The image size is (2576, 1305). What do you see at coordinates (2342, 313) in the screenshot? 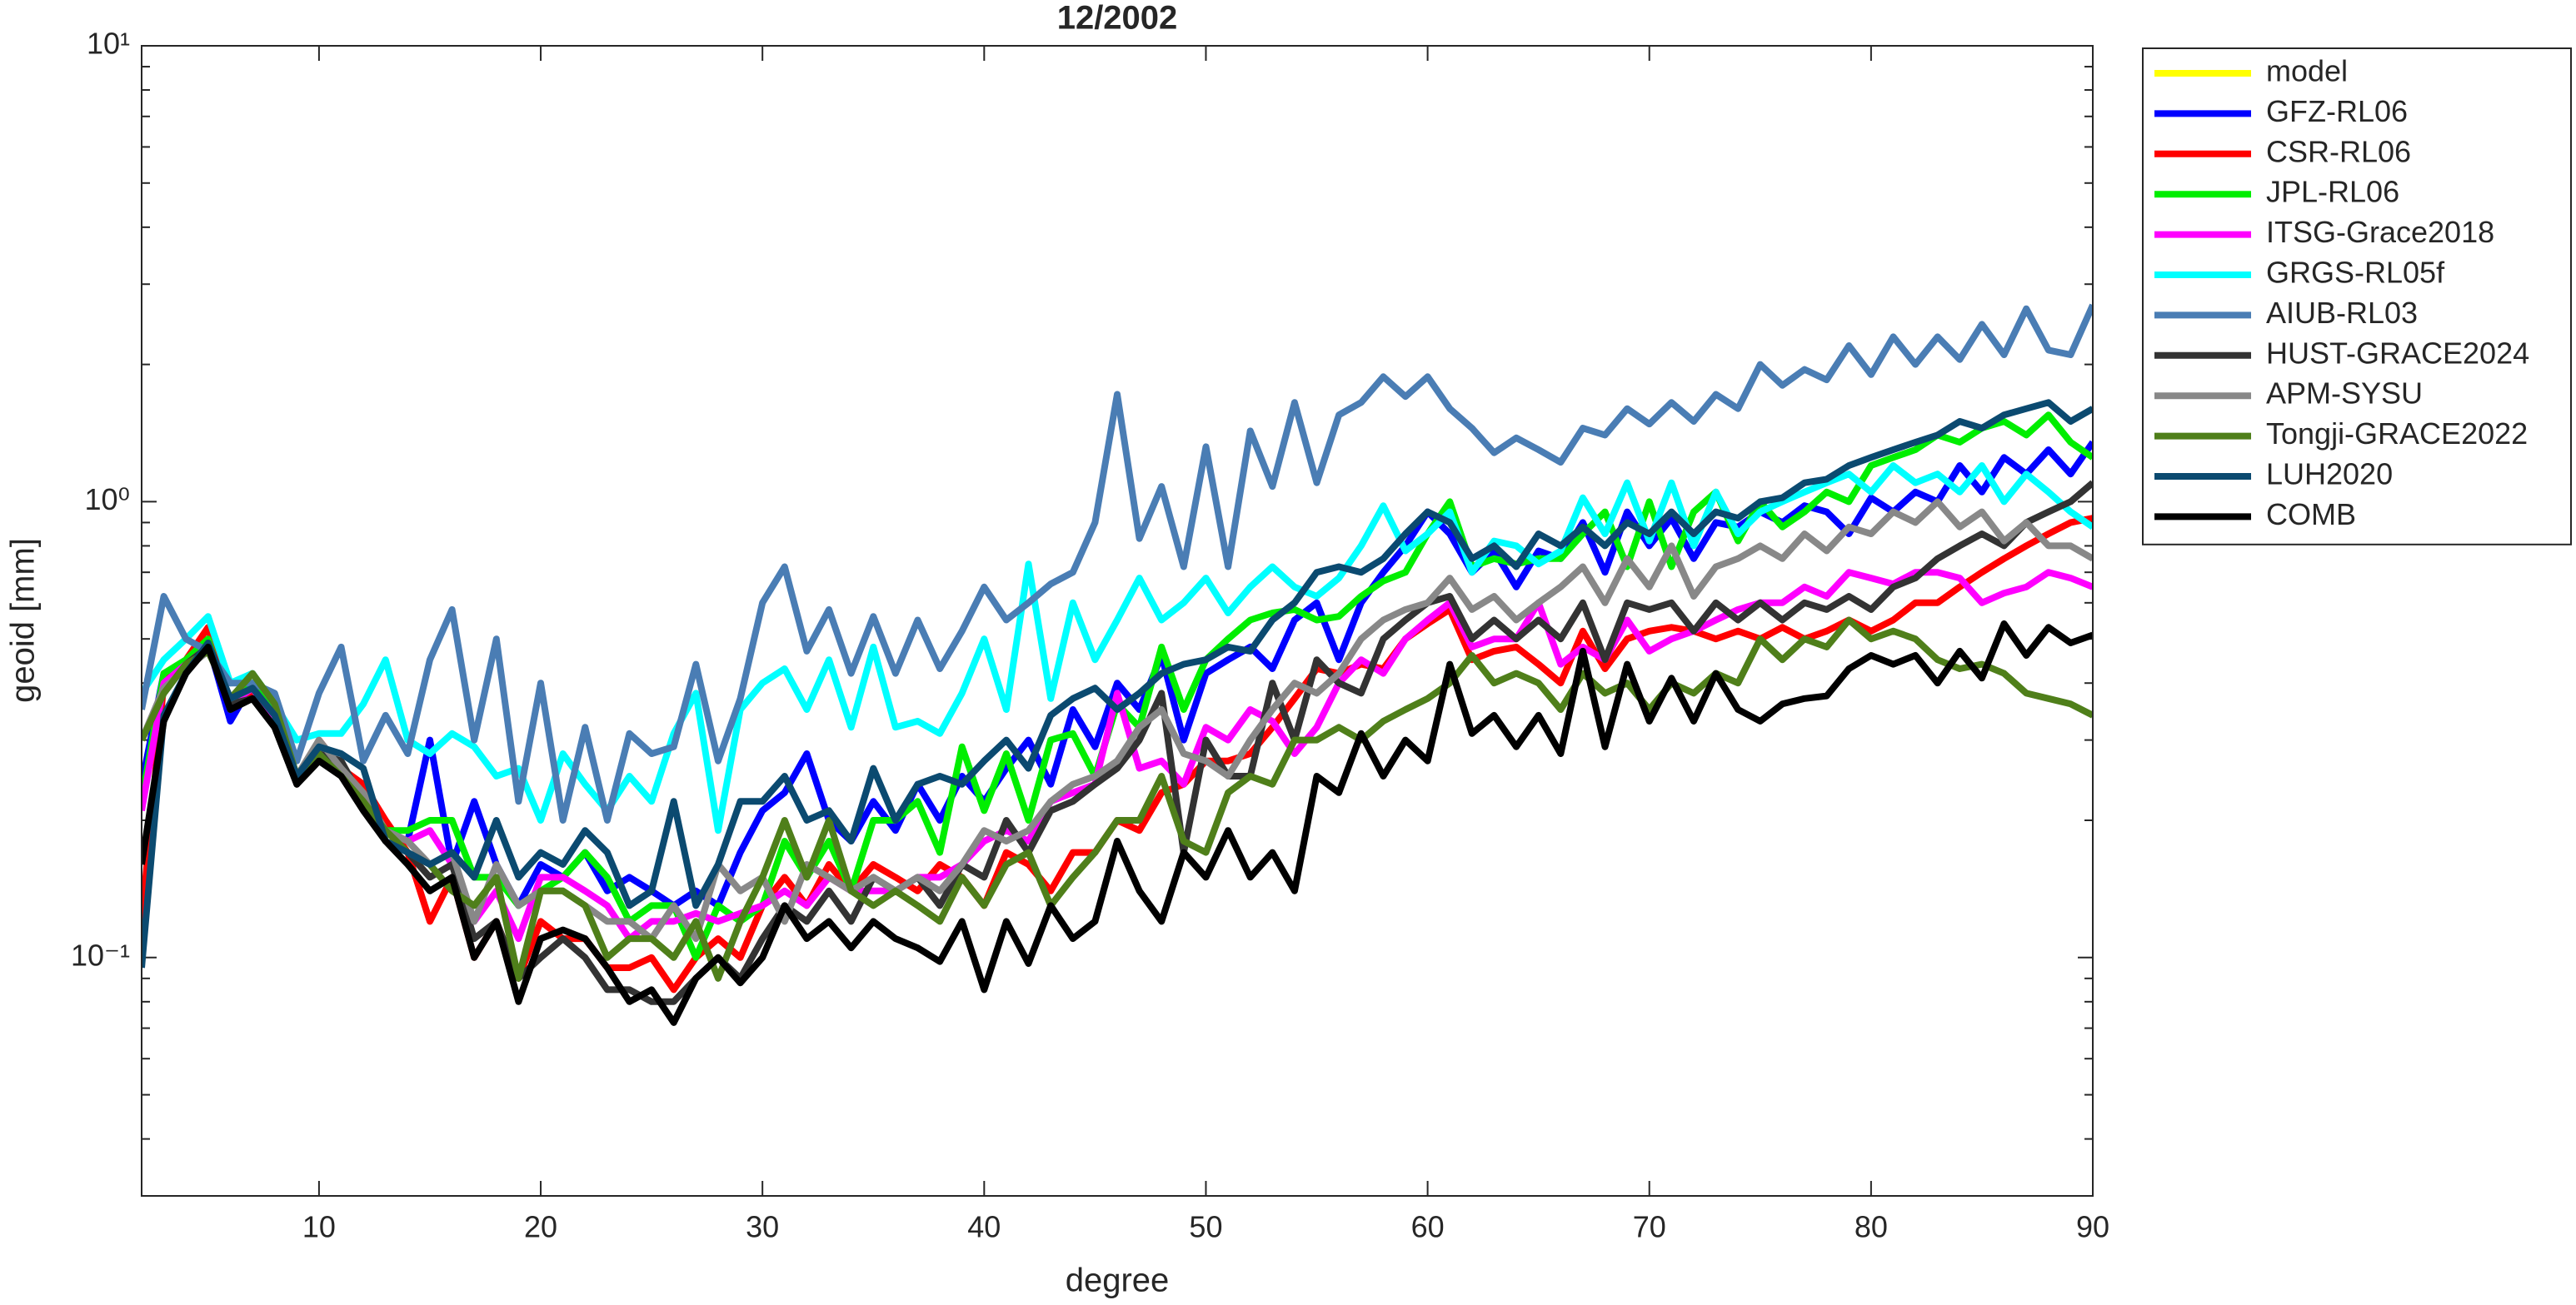
I see `legend-label: AIUB-RL03` at bounding box center [2342, 313].